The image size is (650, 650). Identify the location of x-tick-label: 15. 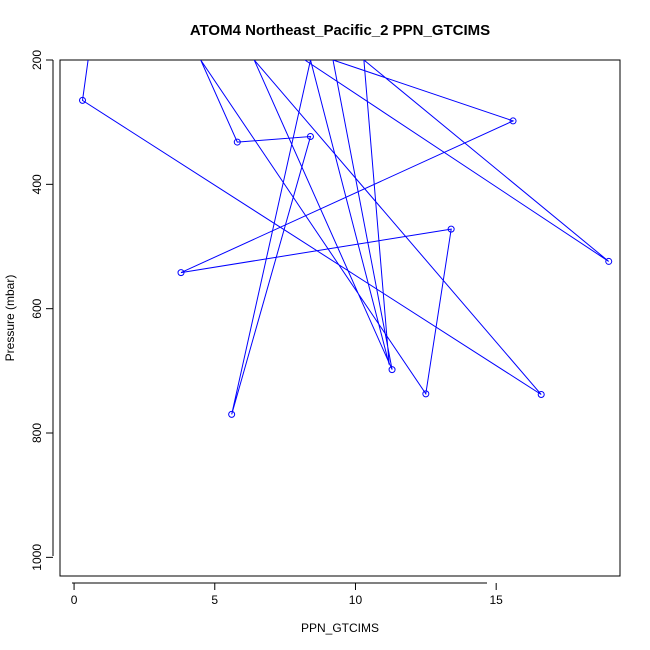
(497, 600).